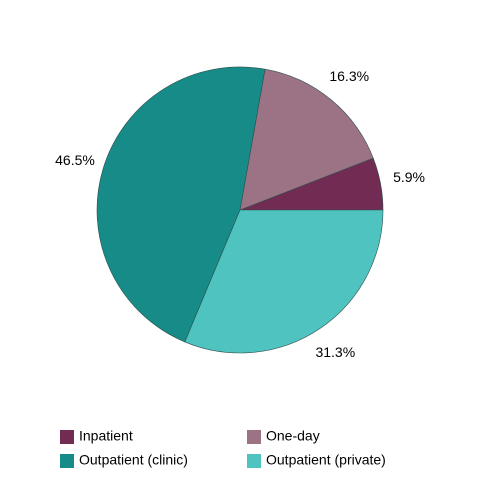 This screenshot has width=480, height=480. What do you see at coordinates (293, 436) in the screenshot?
I see `legend-label: One-day` at bounding box center [293, 436].